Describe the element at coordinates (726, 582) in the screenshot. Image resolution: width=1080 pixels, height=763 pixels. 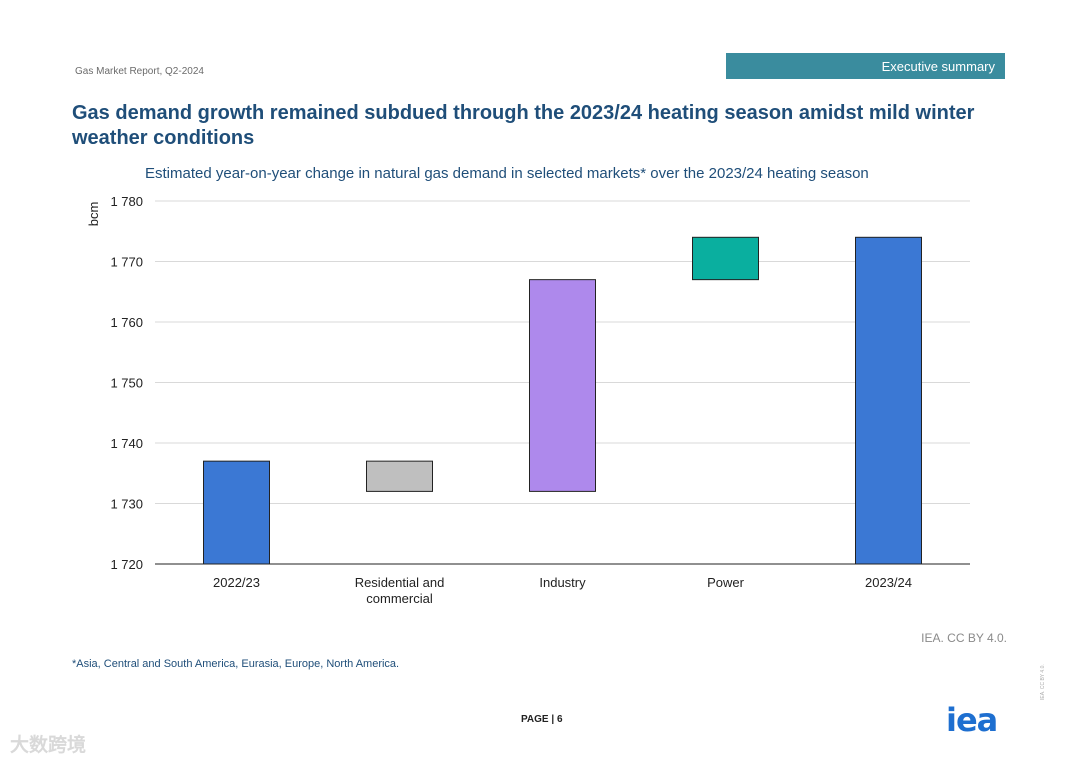
I see `x-tick-label: Power` at that location.